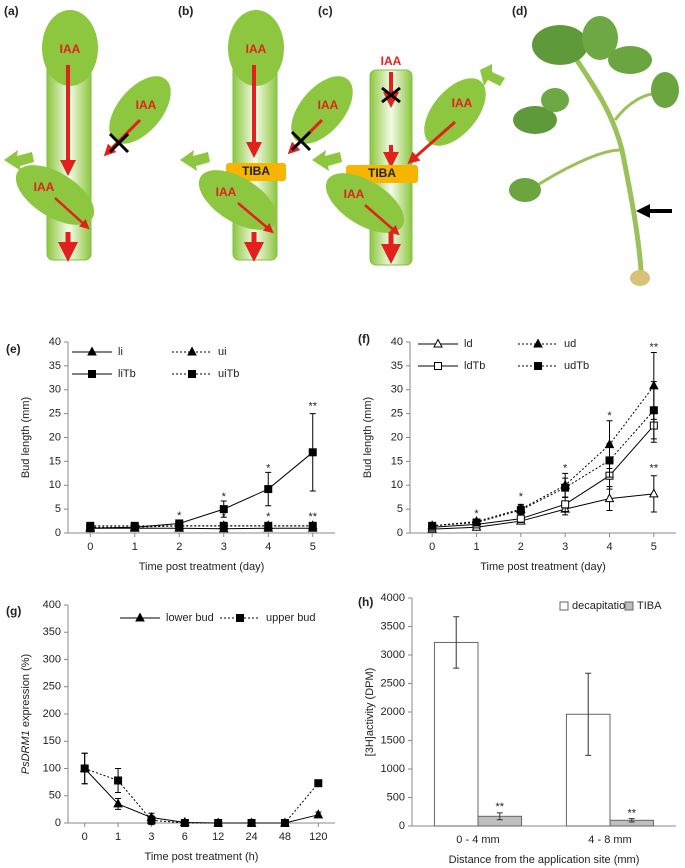 The image size is (685, 868). I want to click on legend-label: ldTb, so click(474, 366).